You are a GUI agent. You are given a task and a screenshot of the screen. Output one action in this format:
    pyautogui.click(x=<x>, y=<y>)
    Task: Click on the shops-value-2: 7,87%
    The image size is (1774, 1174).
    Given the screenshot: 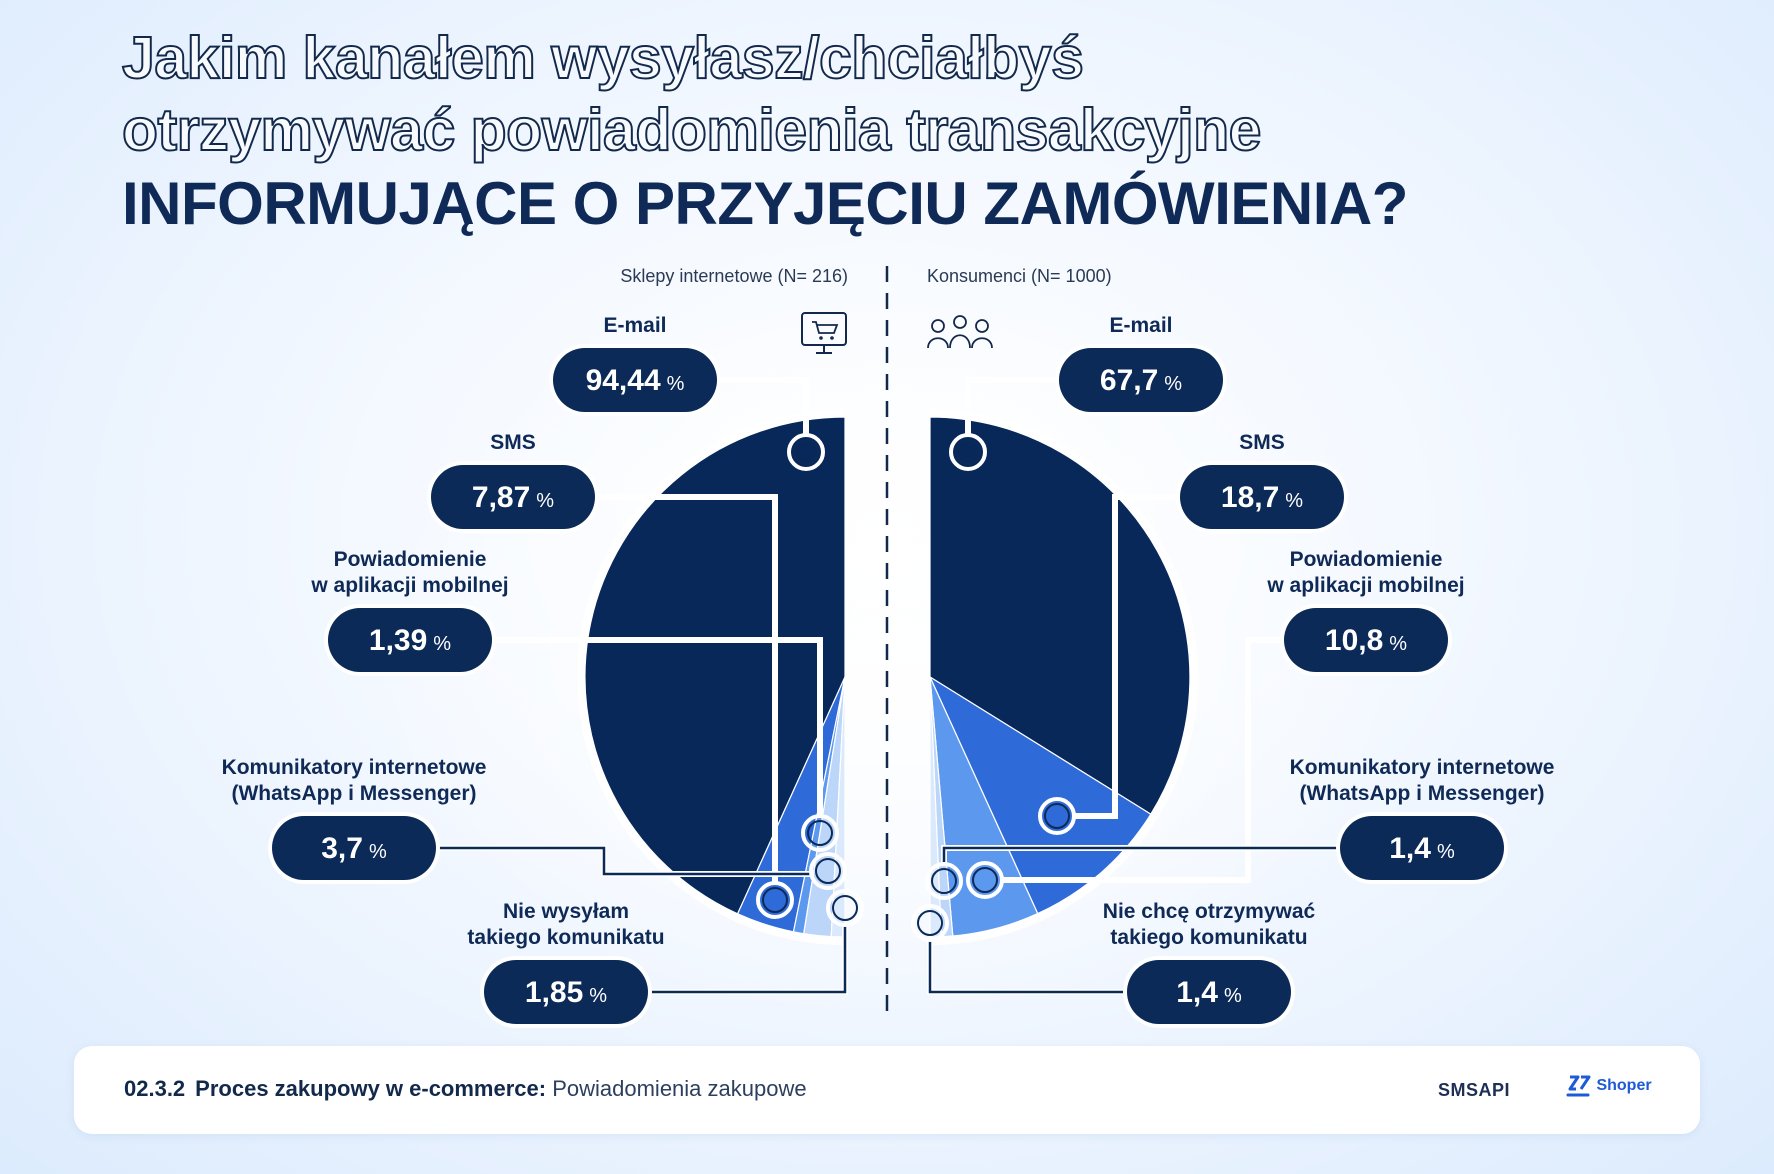 What is the action you would take?
    pyautogui.click(x=513, y=497)
    